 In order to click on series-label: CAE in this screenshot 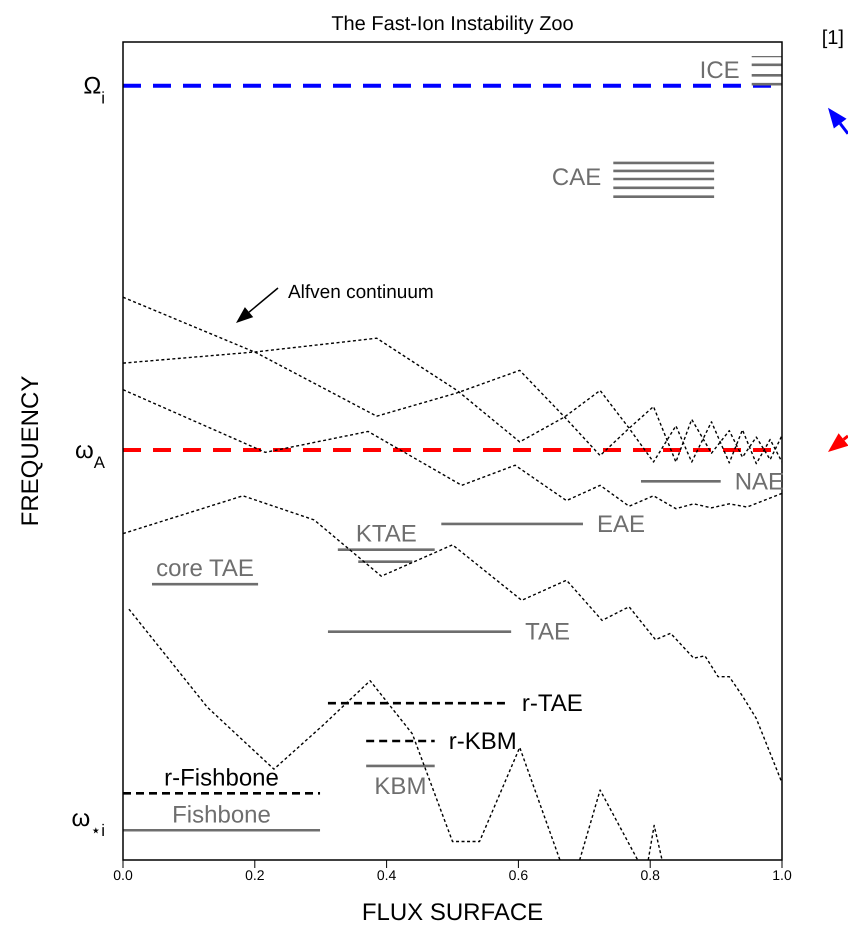, I will do `click(577, 177)`.